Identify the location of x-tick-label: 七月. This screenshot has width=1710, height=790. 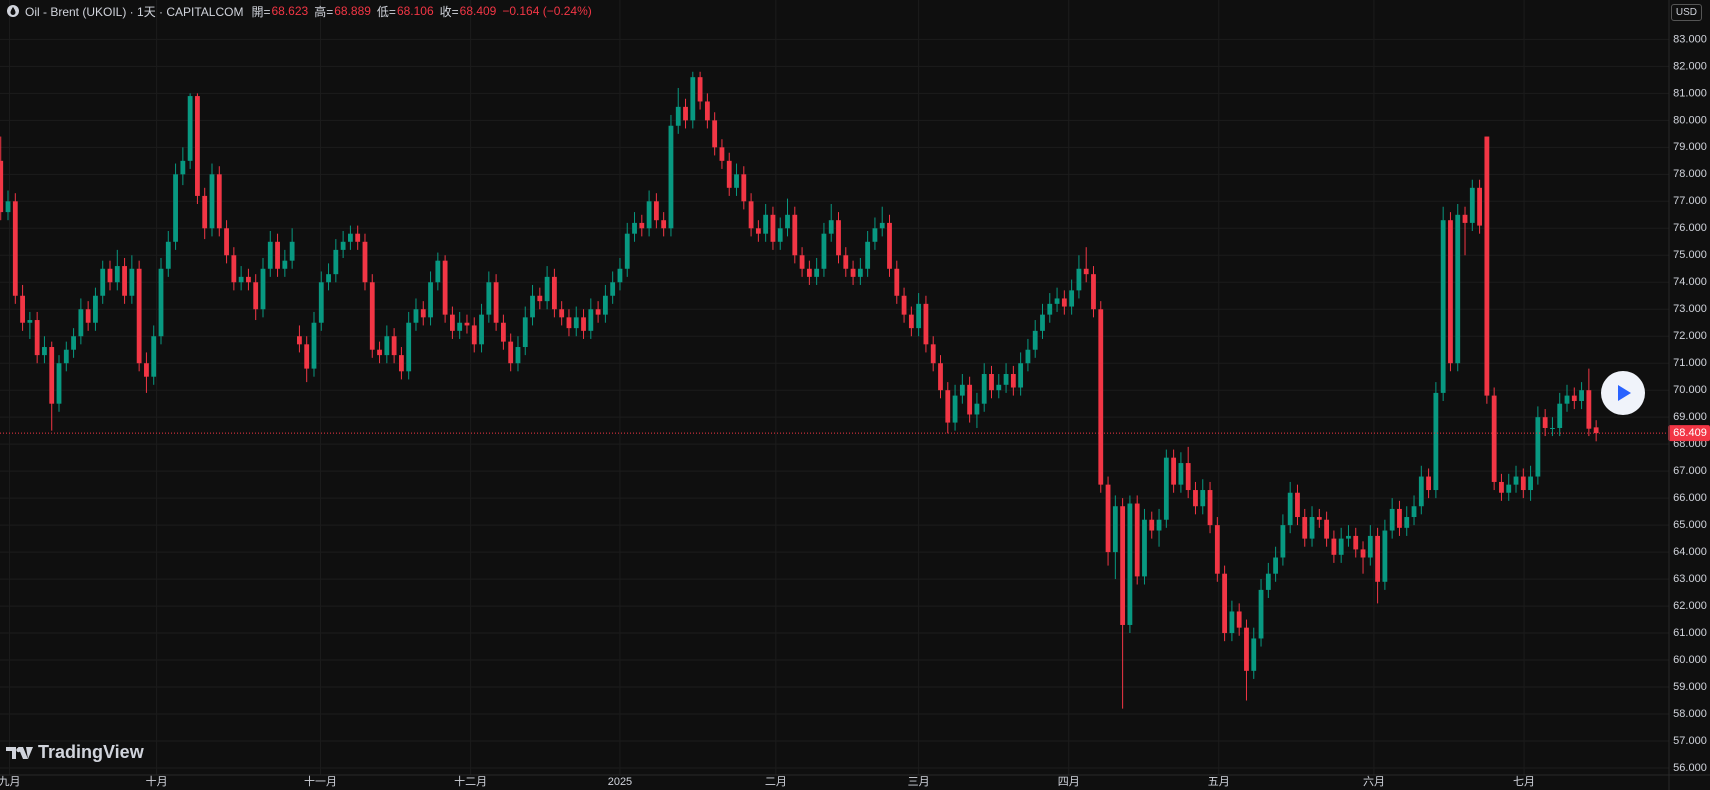
(1524, 781).